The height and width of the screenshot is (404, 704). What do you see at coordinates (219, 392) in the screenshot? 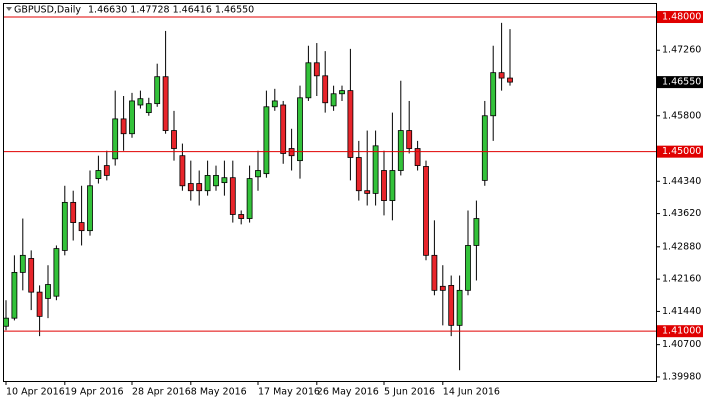
I see `x-tick-label: 8 May 2016` at bounding box center [219, 392].